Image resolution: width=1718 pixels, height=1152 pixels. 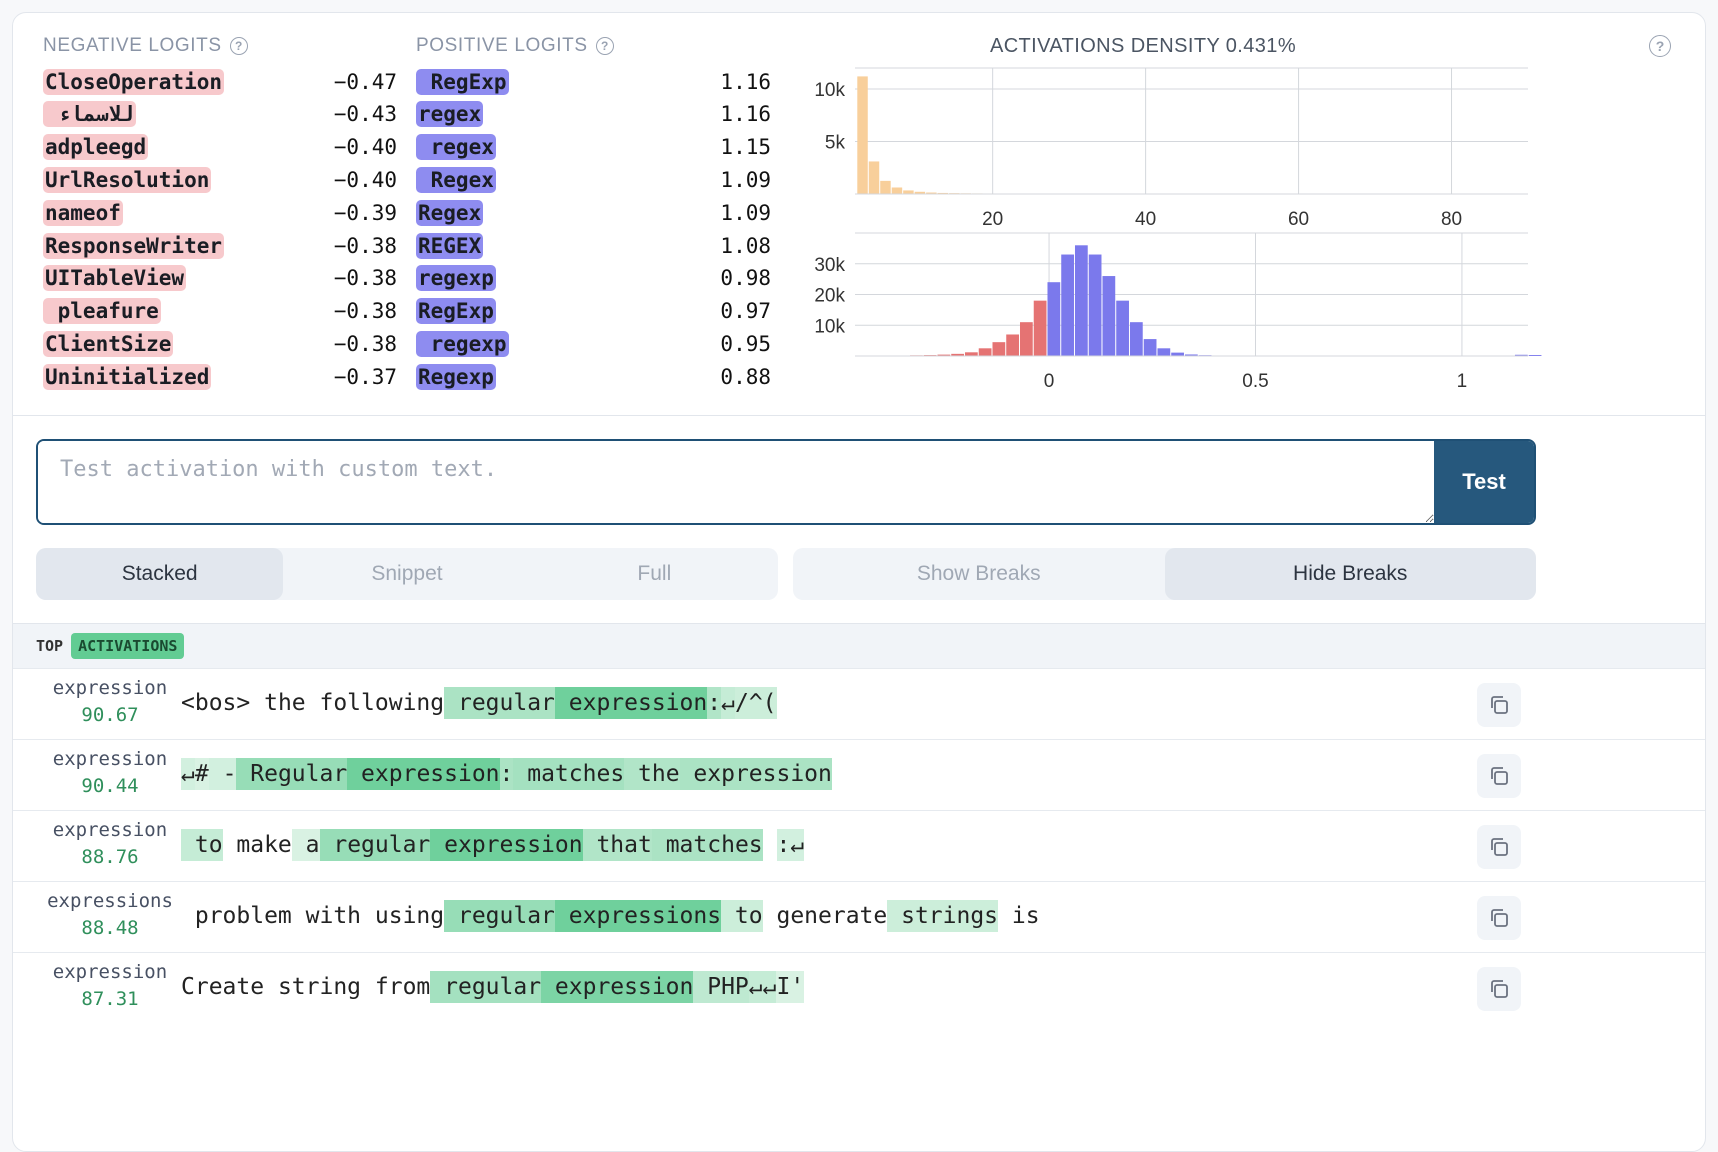 What do you see at coordinates (160, 574) in the screenshot?
I see `view-mode-stacked: Stacked` at bounding box center [160, 574].